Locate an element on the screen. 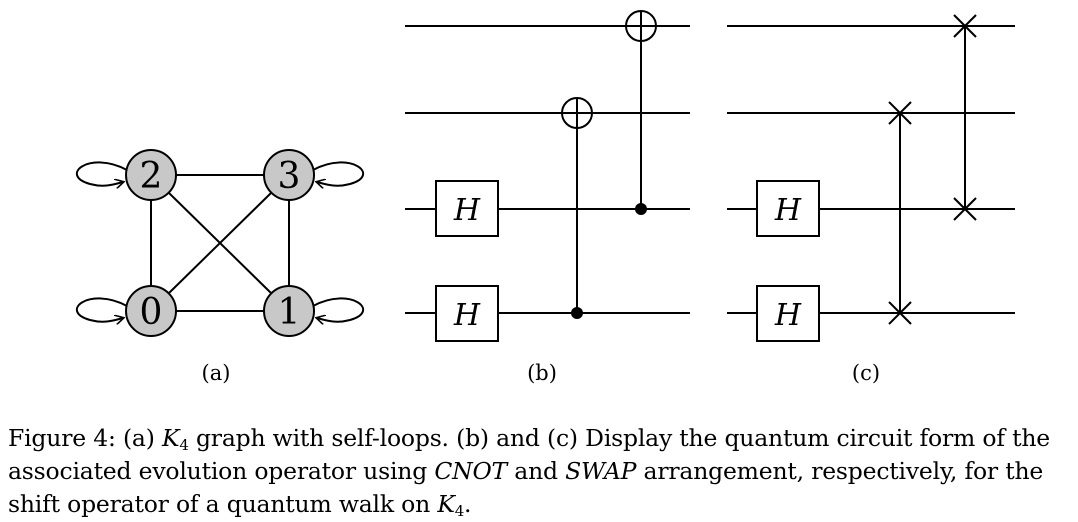 The height and width of the screenshot is (522, 1078). node-label-2: 2 is located at coordinates (151, 176).